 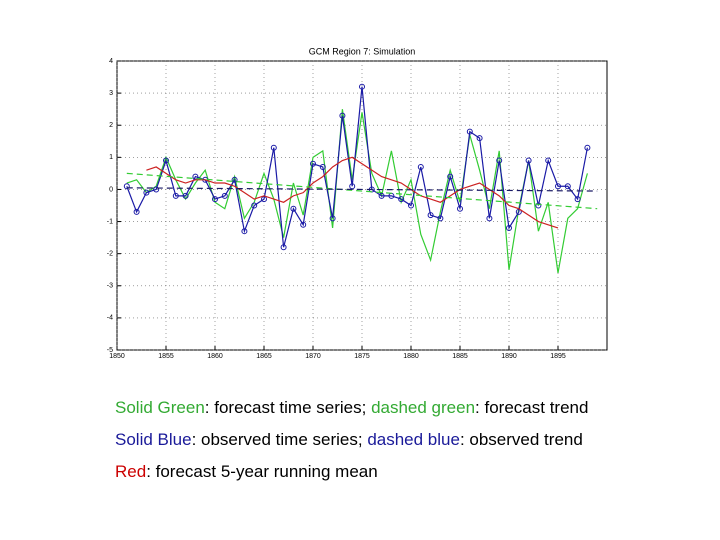 I want to click on caption-text: : observed time series;, so click(x=279, y=439).